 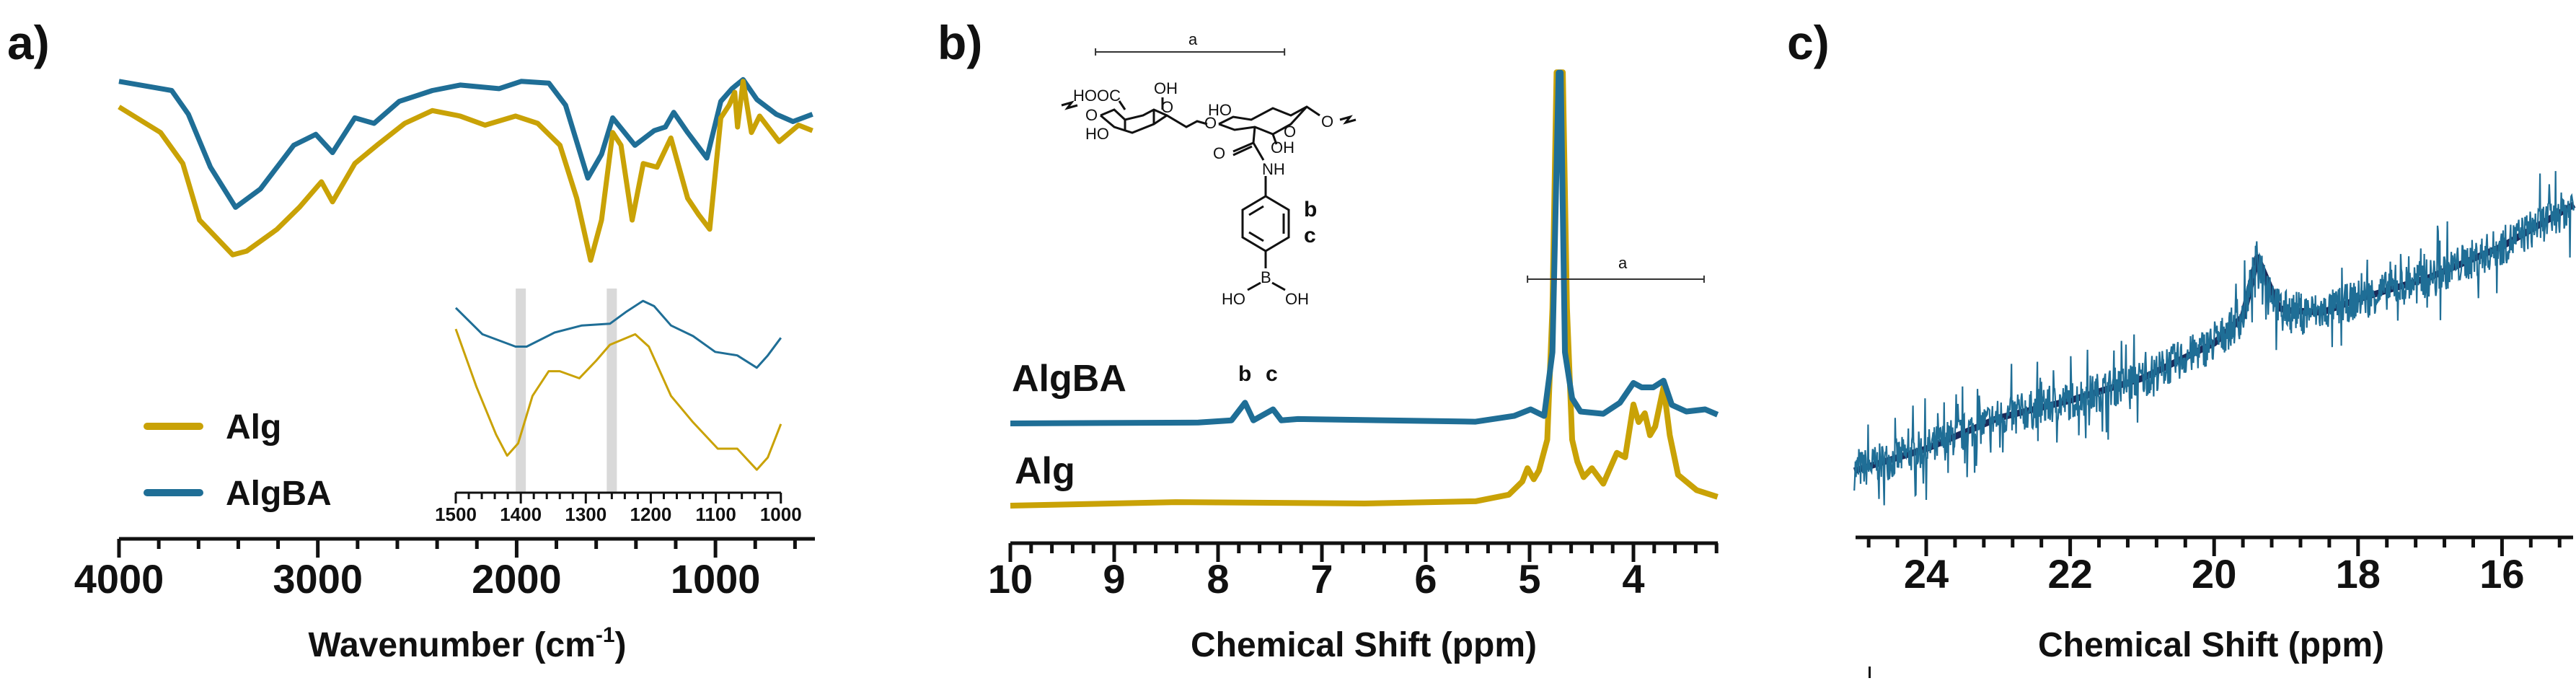 What do you see at coordinates (618, 399) in the screenshot?
I see `inset-line-alg` at bounding box center [618, 399].